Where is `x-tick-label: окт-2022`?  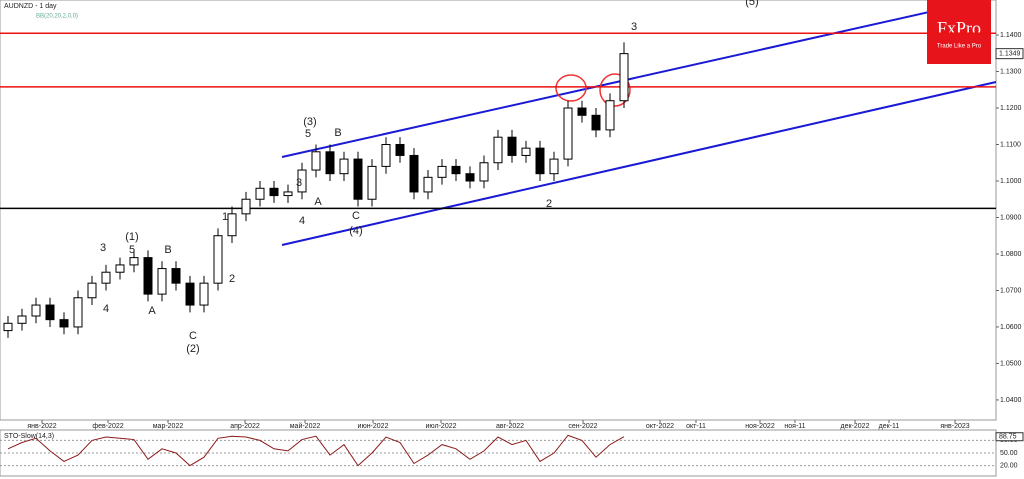
x-tick-label: окт-2022 is located at coordinates (660, 426).